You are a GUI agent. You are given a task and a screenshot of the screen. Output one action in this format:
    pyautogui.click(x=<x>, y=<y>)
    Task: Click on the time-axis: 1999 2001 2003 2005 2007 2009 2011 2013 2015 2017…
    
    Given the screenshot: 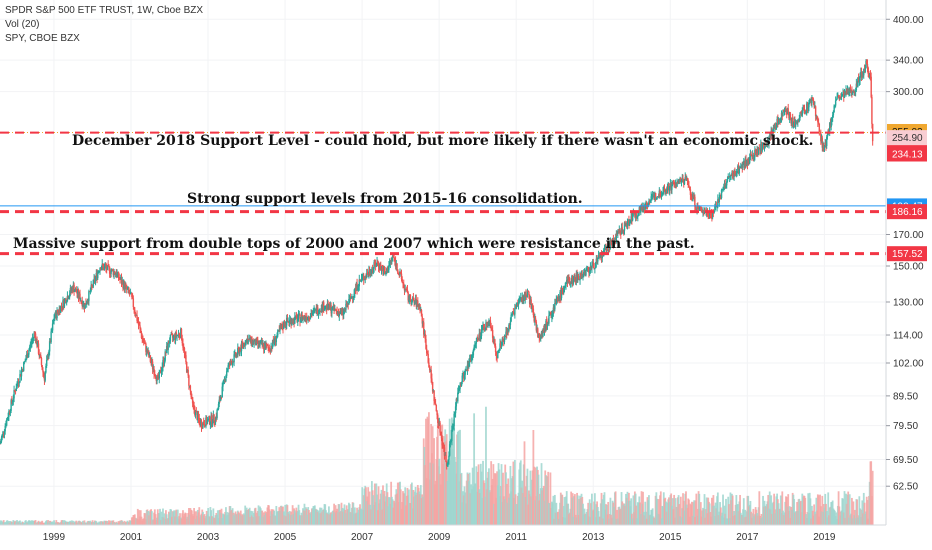 What is the action you would take?
    pyautogui.click(x=443, y=533)
    